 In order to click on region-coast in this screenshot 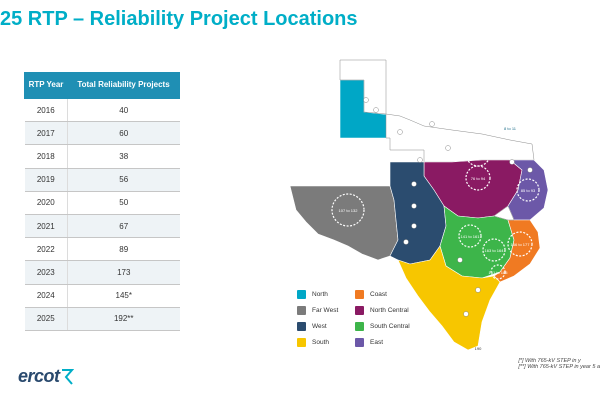, I will do `click(517, 251)`.